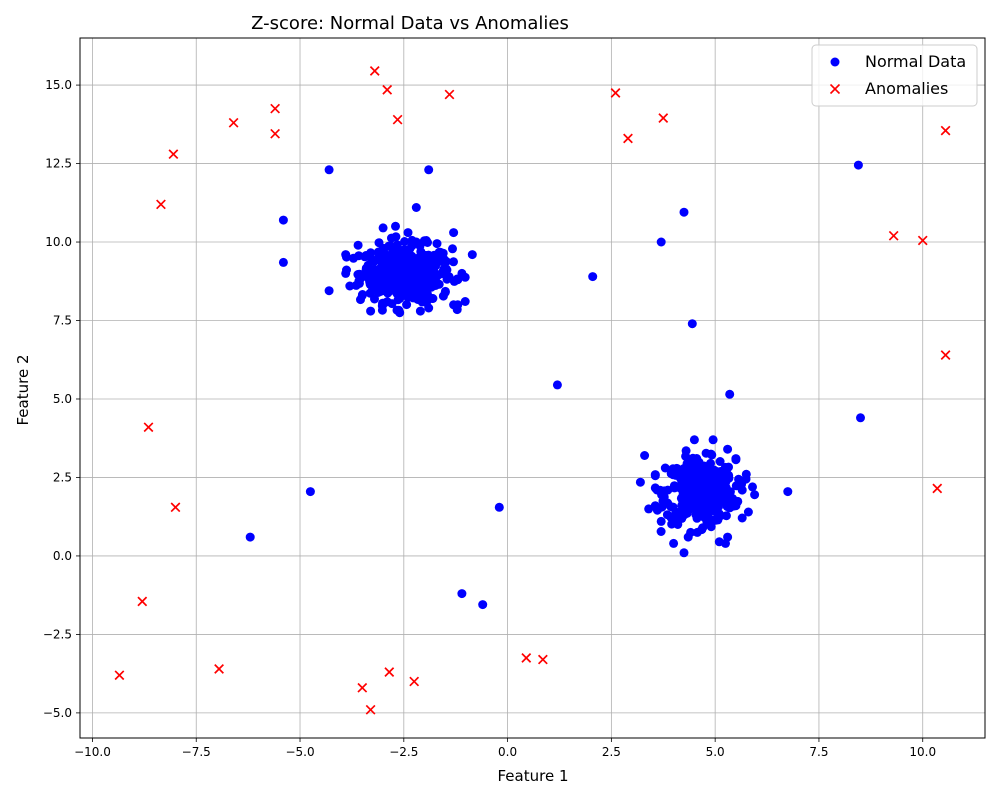  I want to click on legend-label-anomalies: Anomalies, so click(906, 88).